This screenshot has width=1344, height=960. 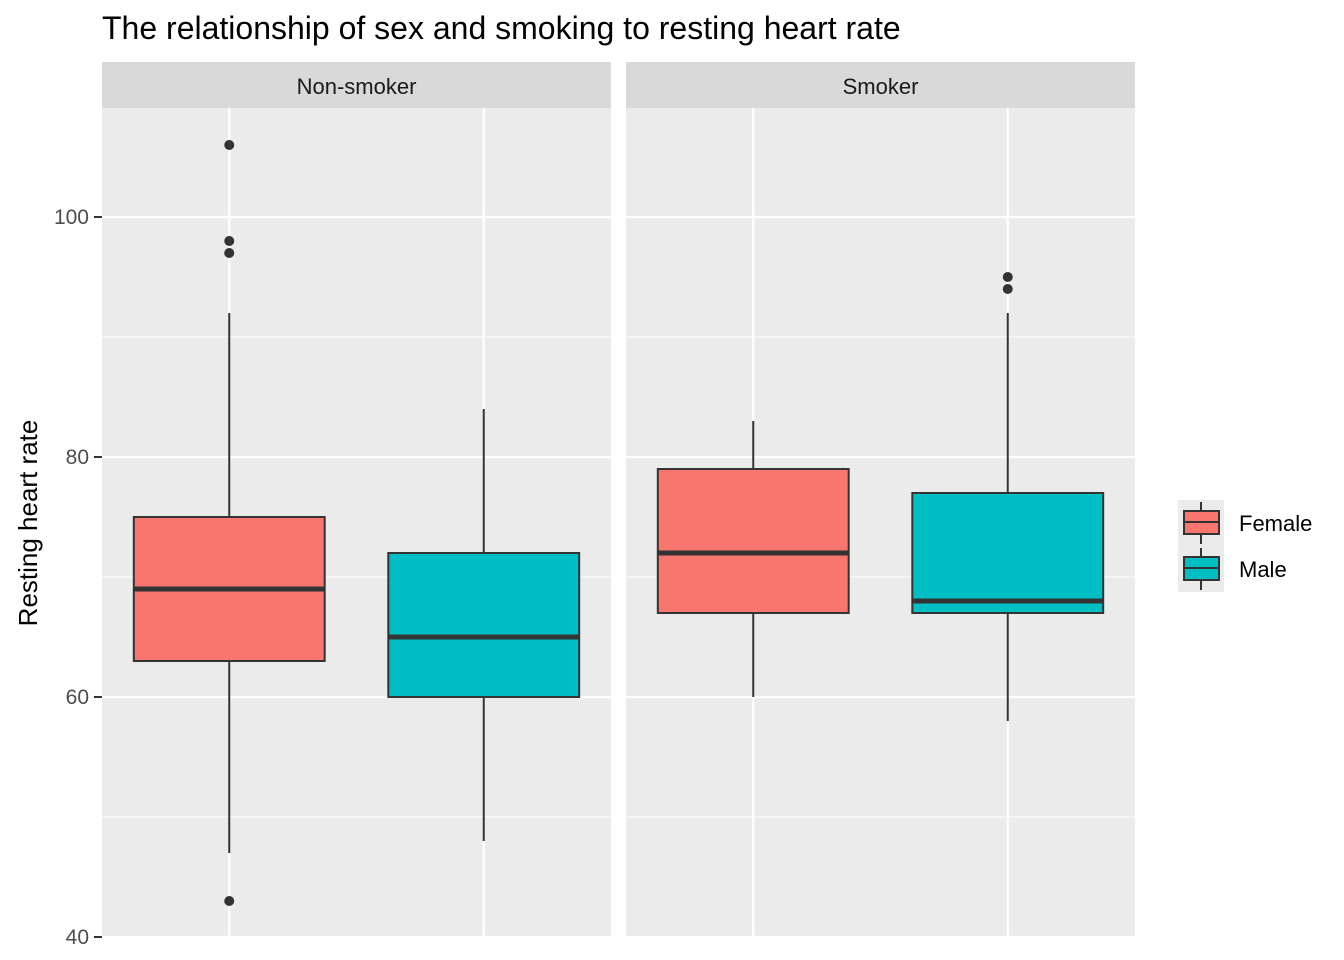 I want to click on legend-label: Female, so click(x=1275, y=523).